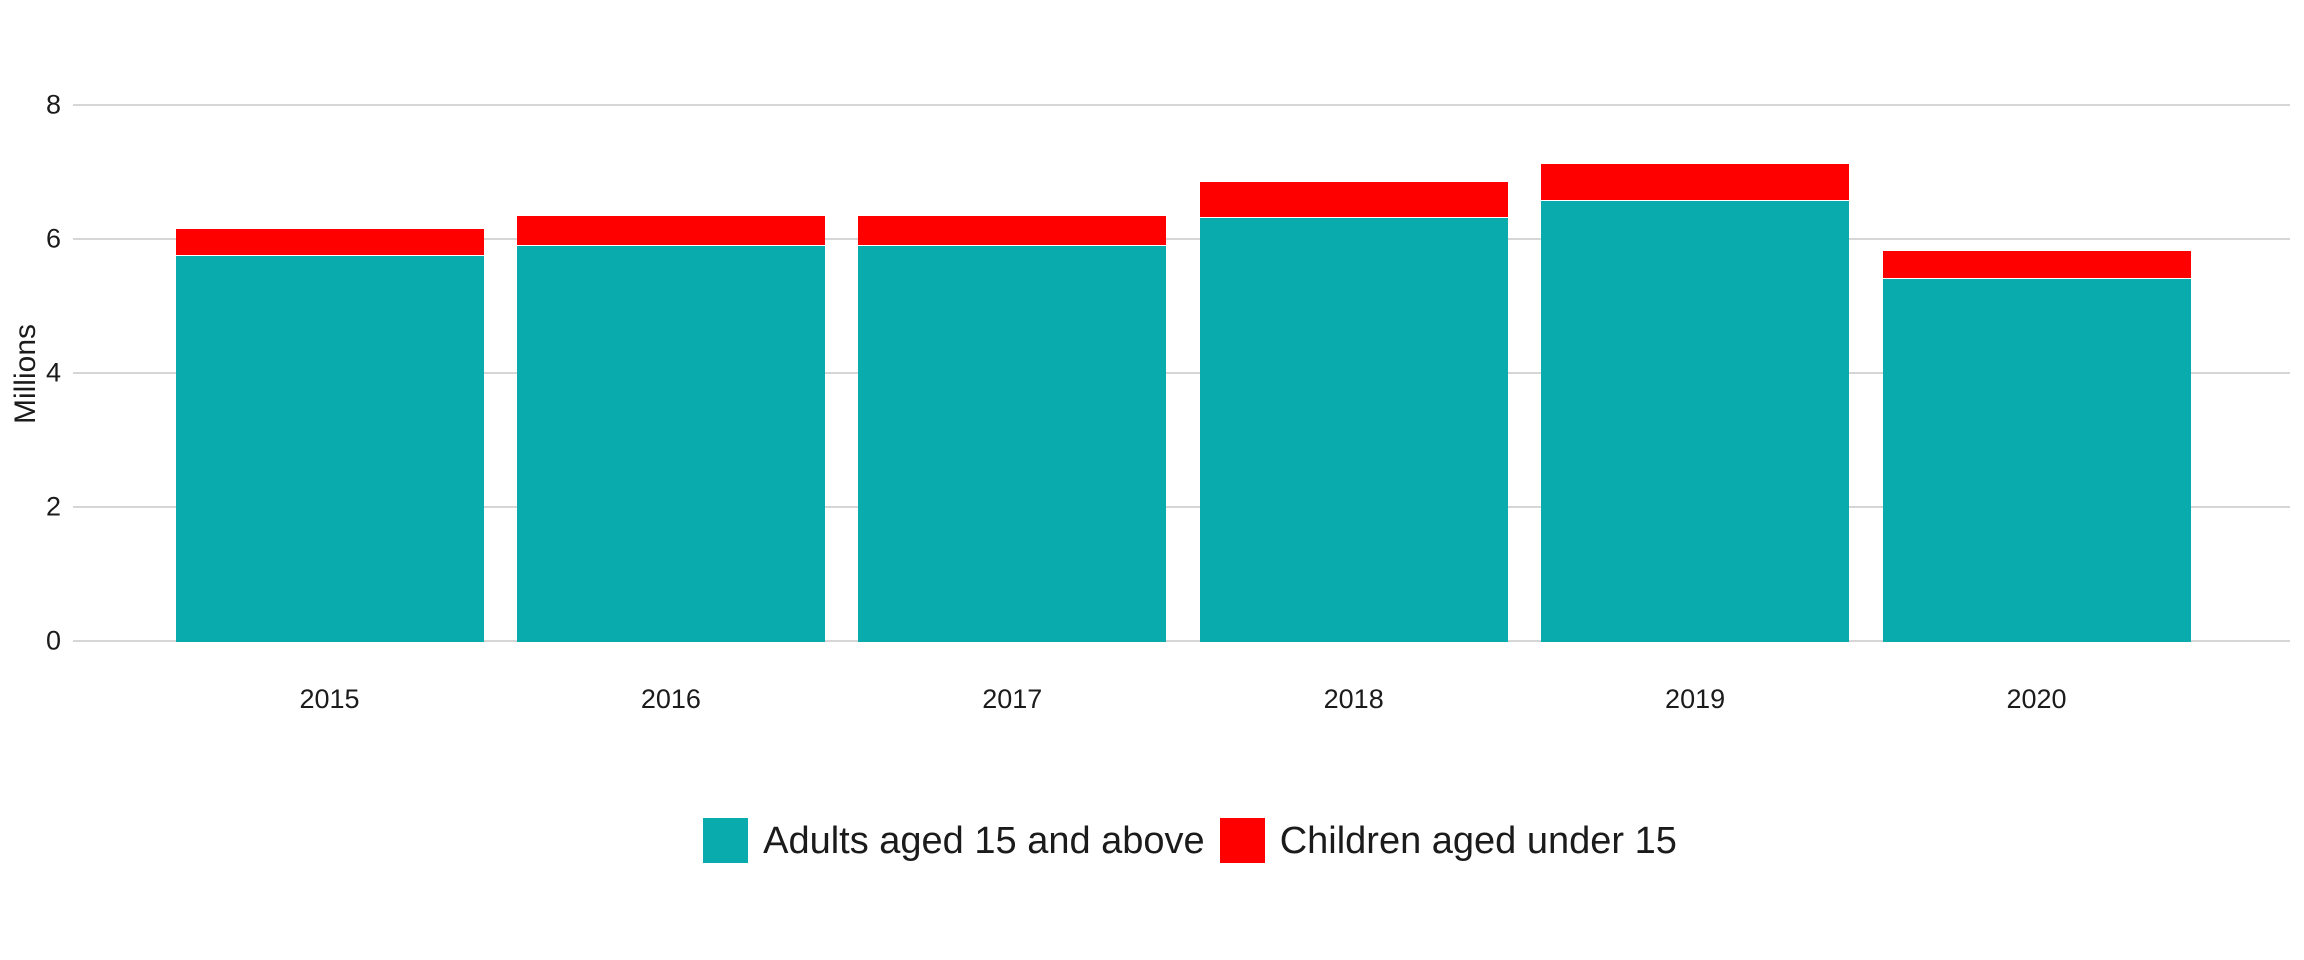 This screenshot has height=960, width=2304. Describe the element at coordinates (984, 840) in the screenshot. I see `legend-label-series-0: Adults aged 15 and above` at that location.